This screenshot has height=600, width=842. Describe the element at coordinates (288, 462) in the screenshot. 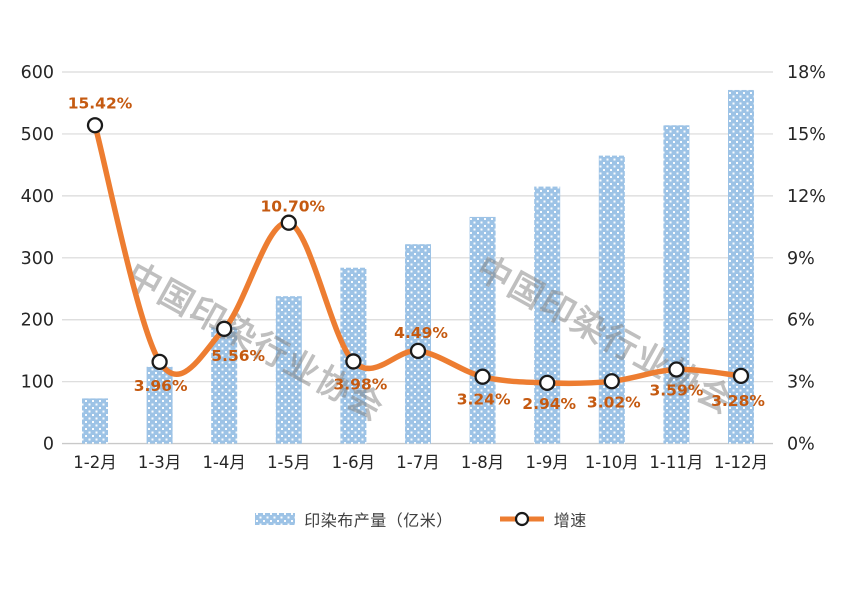

I see `x-axis-label-1-5月: 1-5月` at that location.